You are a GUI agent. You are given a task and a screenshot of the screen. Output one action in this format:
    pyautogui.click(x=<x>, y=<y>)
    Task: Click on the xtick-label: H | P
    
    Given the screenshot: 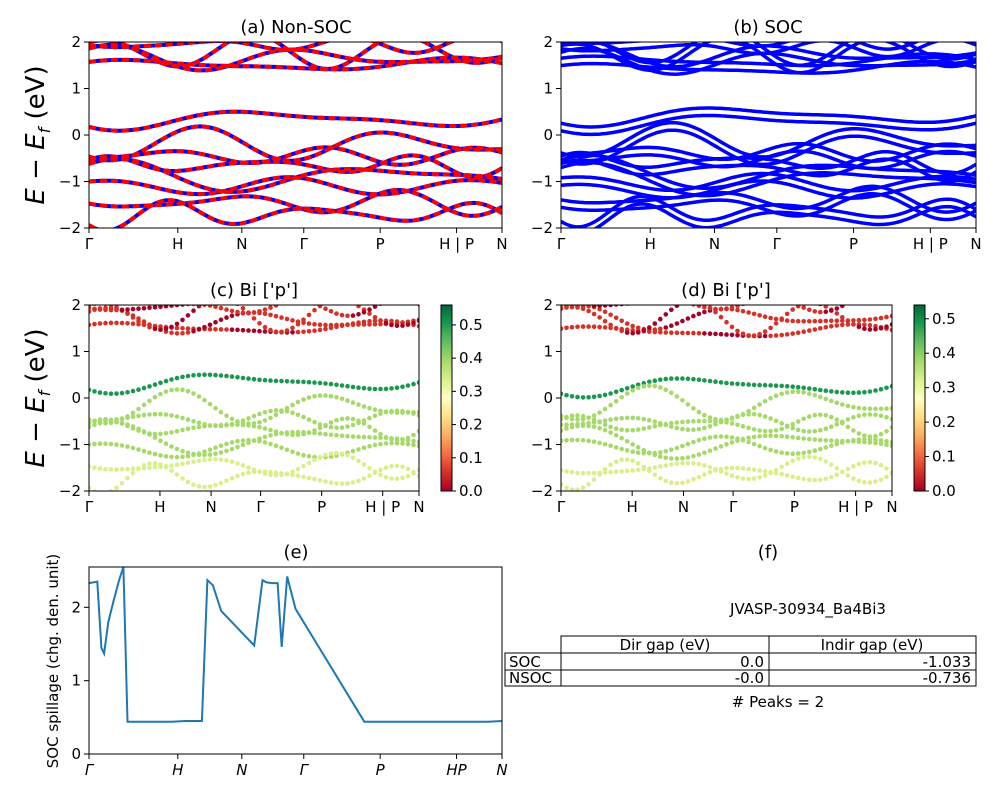 What is the action you would take?
    pyautogui.click(x=382, y=507)
    